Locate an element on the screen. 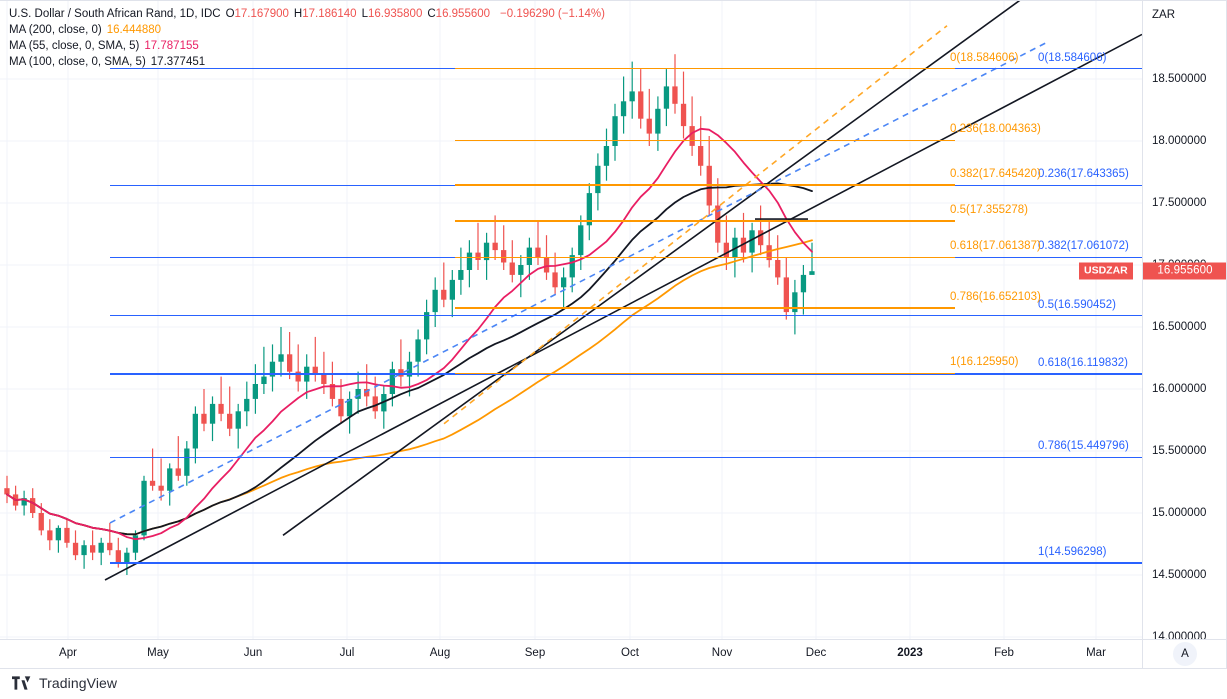 The width and height of the screenshot is (1227, 699). price-axis-unit: ZAR is located at coordinates (1163, 15).